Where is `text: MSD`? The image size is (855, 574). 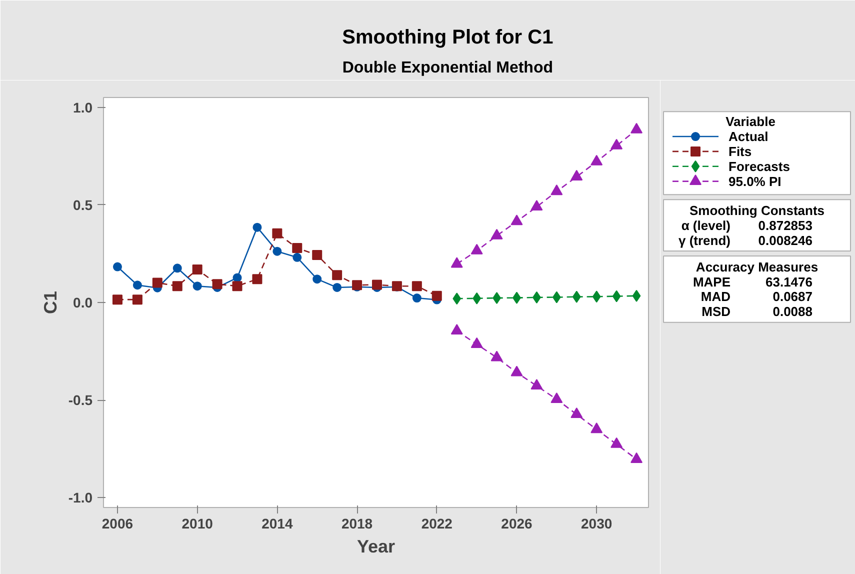
text: MSD is located at coordinates (716, 312).